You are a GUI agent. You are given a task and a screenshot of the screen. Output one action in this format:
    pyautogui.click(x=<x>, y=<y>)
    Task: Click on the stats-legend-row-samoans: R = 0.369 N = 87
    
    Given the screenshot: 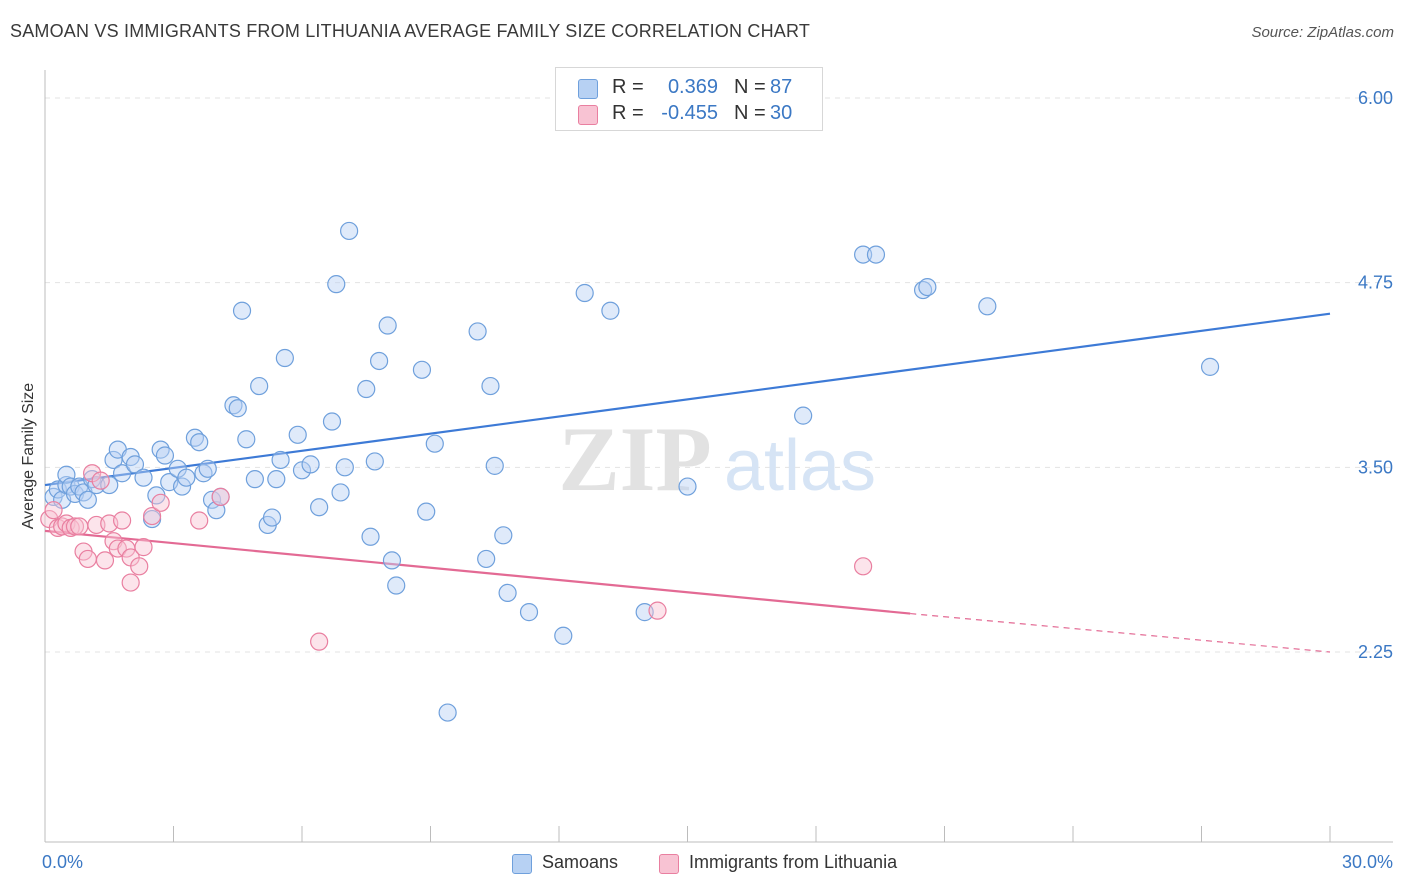 What is the action you would take?
    pyautogui.click(x=689, y=89)
    